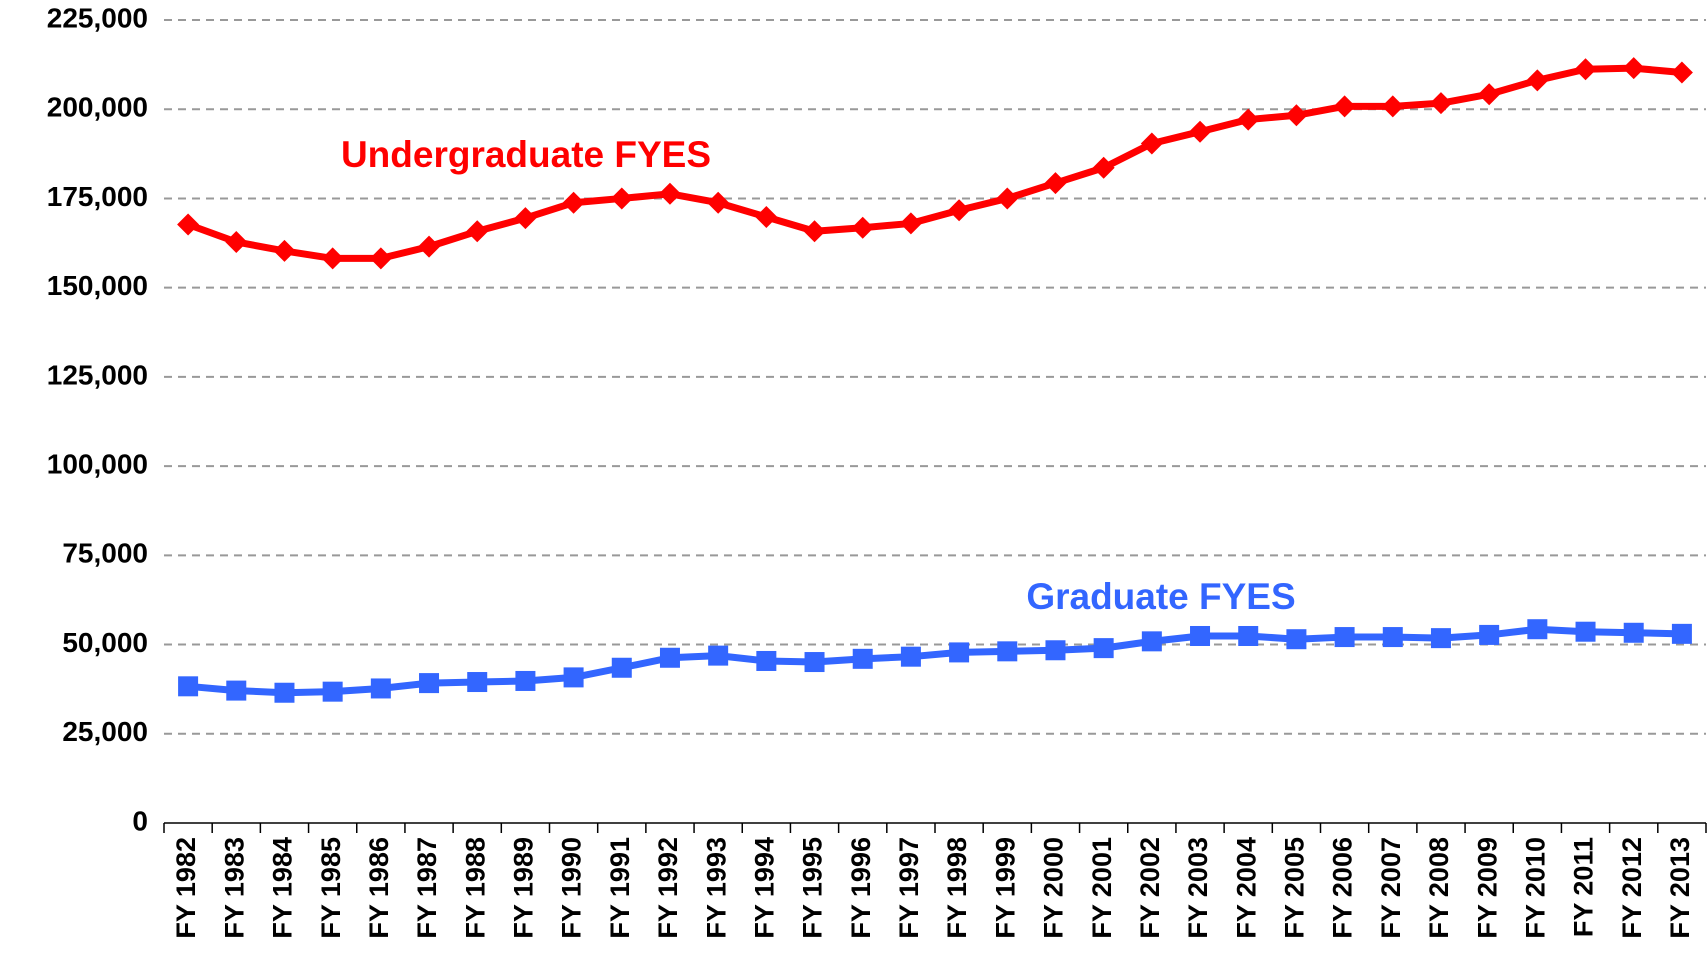 The image size is (1708, 954). What do you see at coordinates (668, 888) in the screenshot?
I see `x-tick-label: FY 1992` at bounding box center [668, 888].